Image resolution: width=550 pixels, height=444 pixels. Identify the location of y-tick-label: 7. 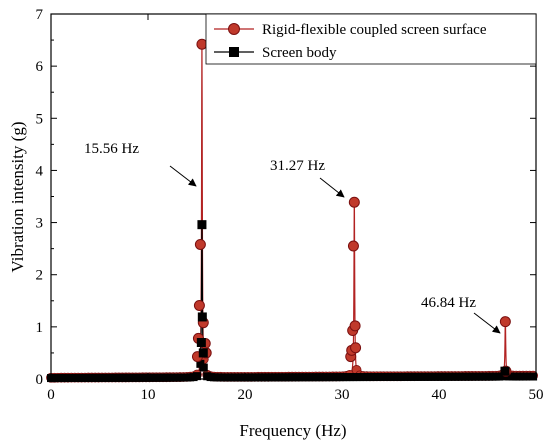
(40, 15).